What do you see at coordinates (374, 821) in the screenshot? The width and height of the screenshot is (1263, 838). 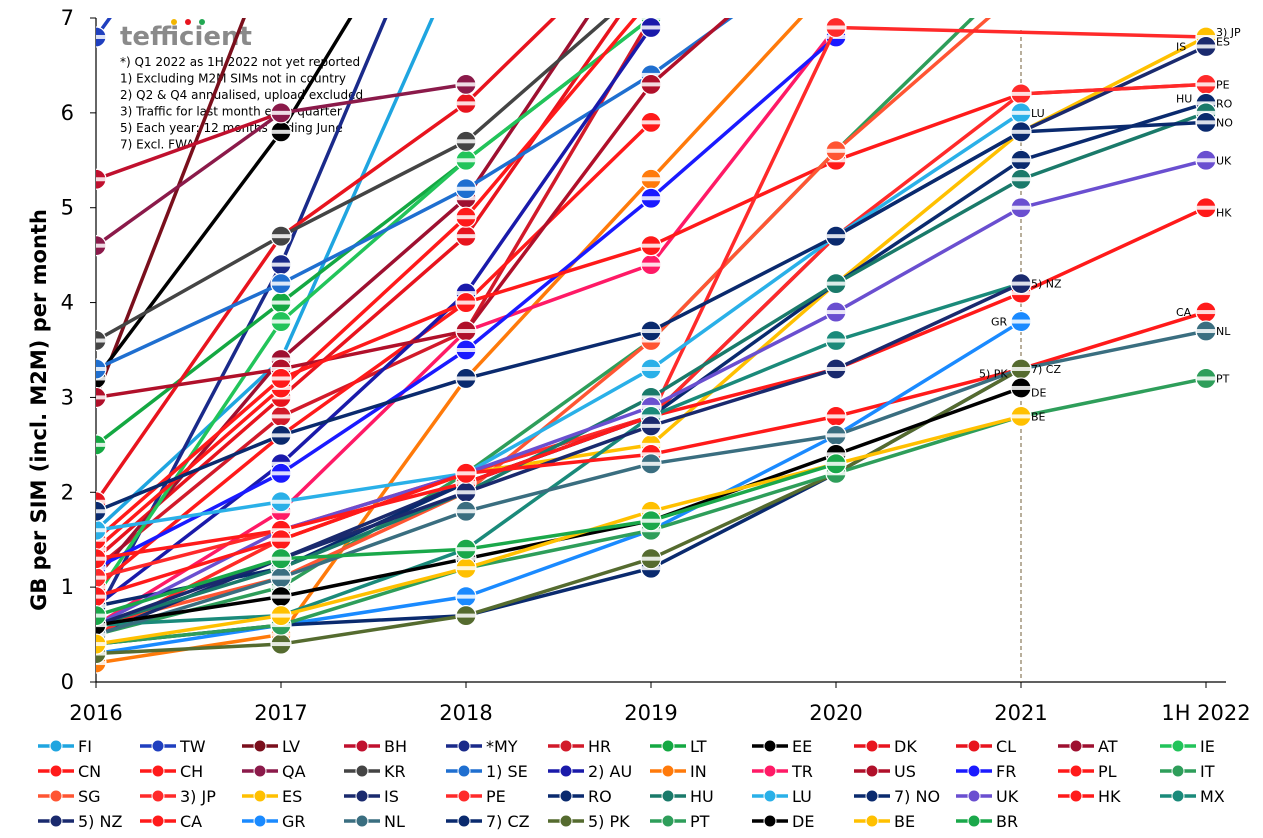 I see `legend-item: NL` at bounding box center [374, 821].